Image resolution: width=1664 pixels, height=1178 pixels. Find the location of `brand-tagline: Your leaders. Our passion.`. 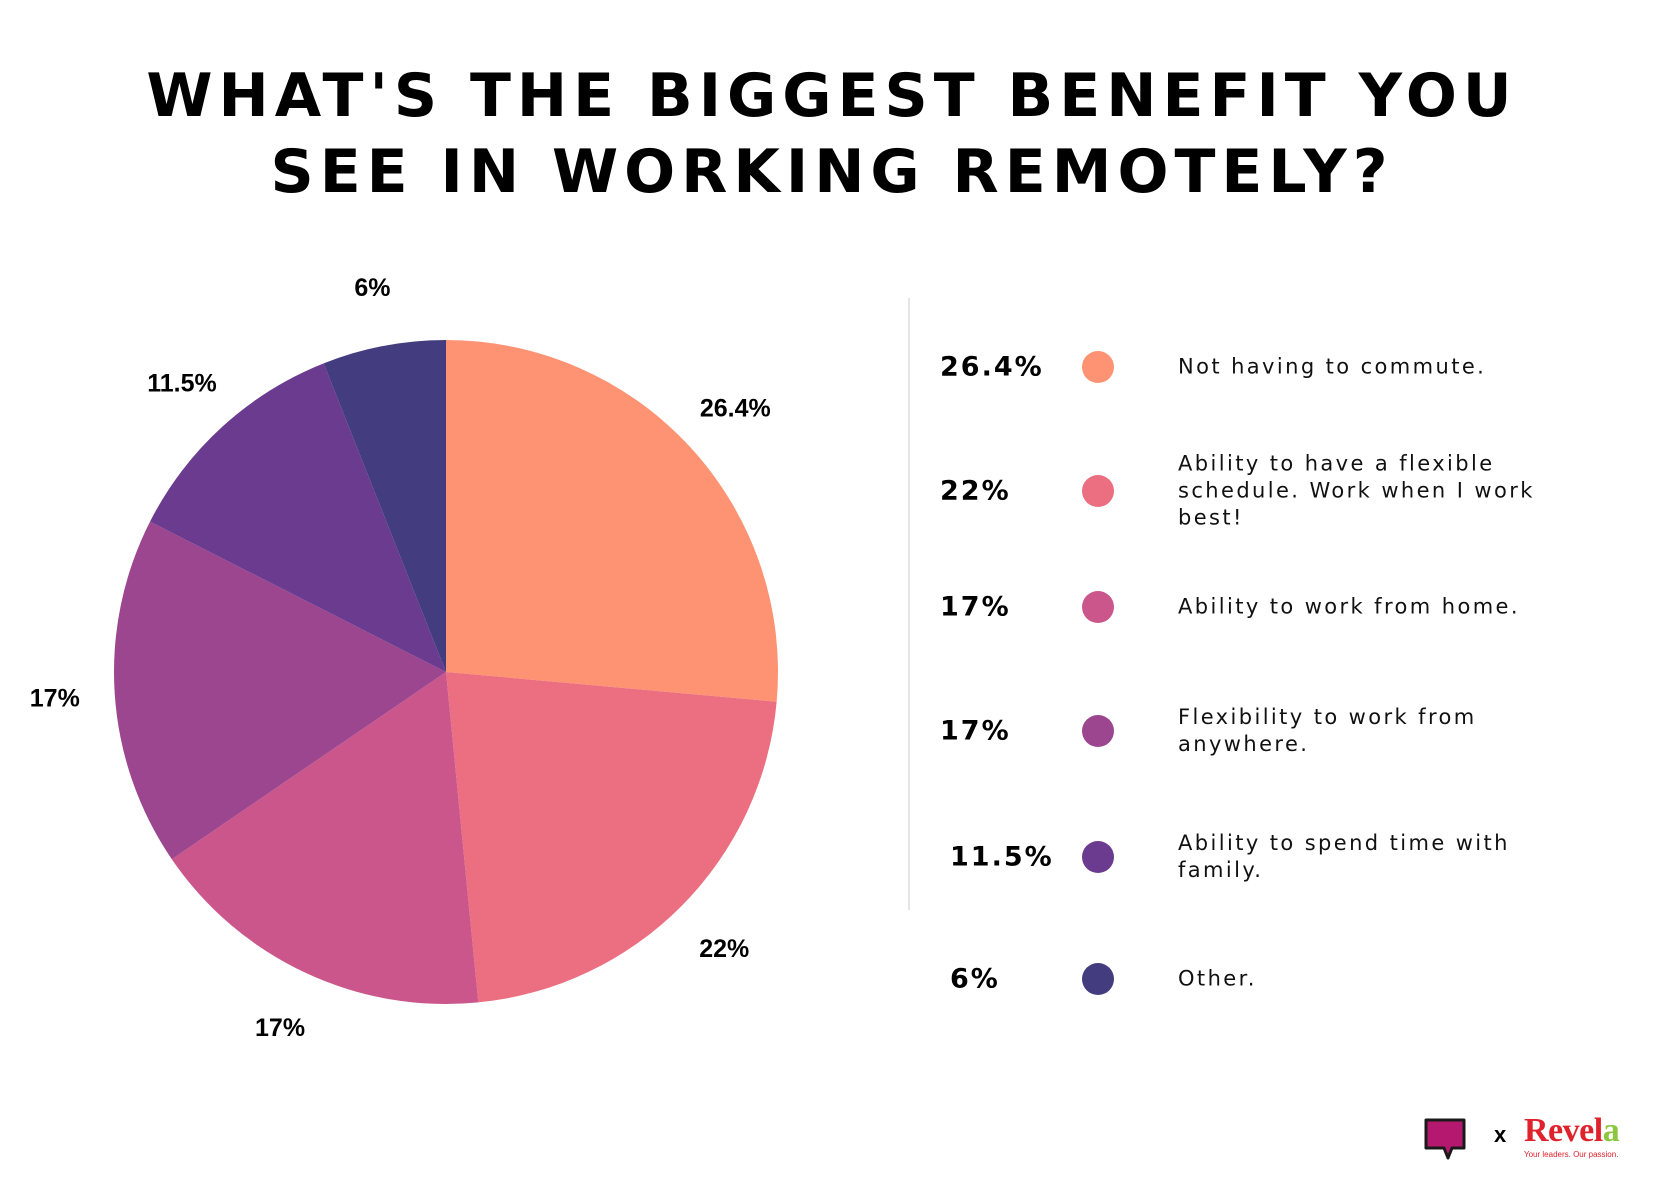

brand-tagline: Your leaders. Our passion. is located at coordinates (1571, 1154).